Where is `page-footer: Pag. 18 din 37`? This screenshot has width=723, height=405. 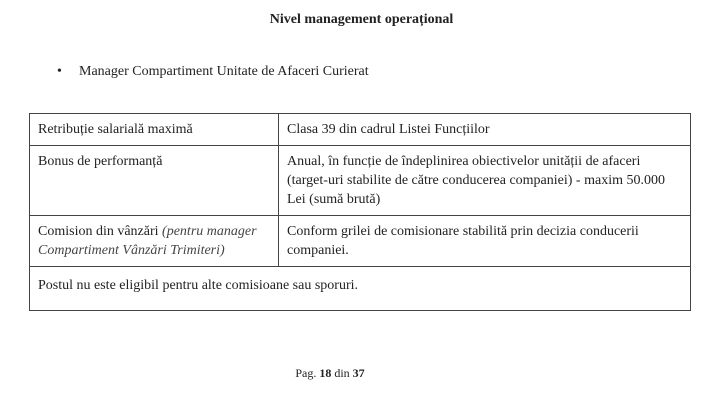
page-footer: Pag. 18 din 37 is located at coordinates (330, 373).